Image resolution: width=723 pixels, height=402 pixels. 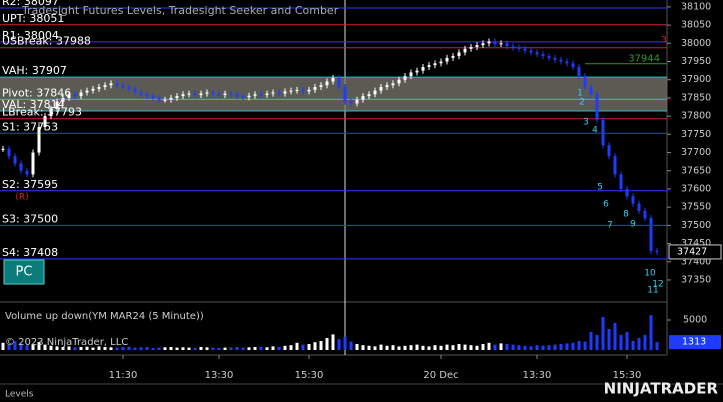 I want to click on pc-button, so click(x=24, y=272).